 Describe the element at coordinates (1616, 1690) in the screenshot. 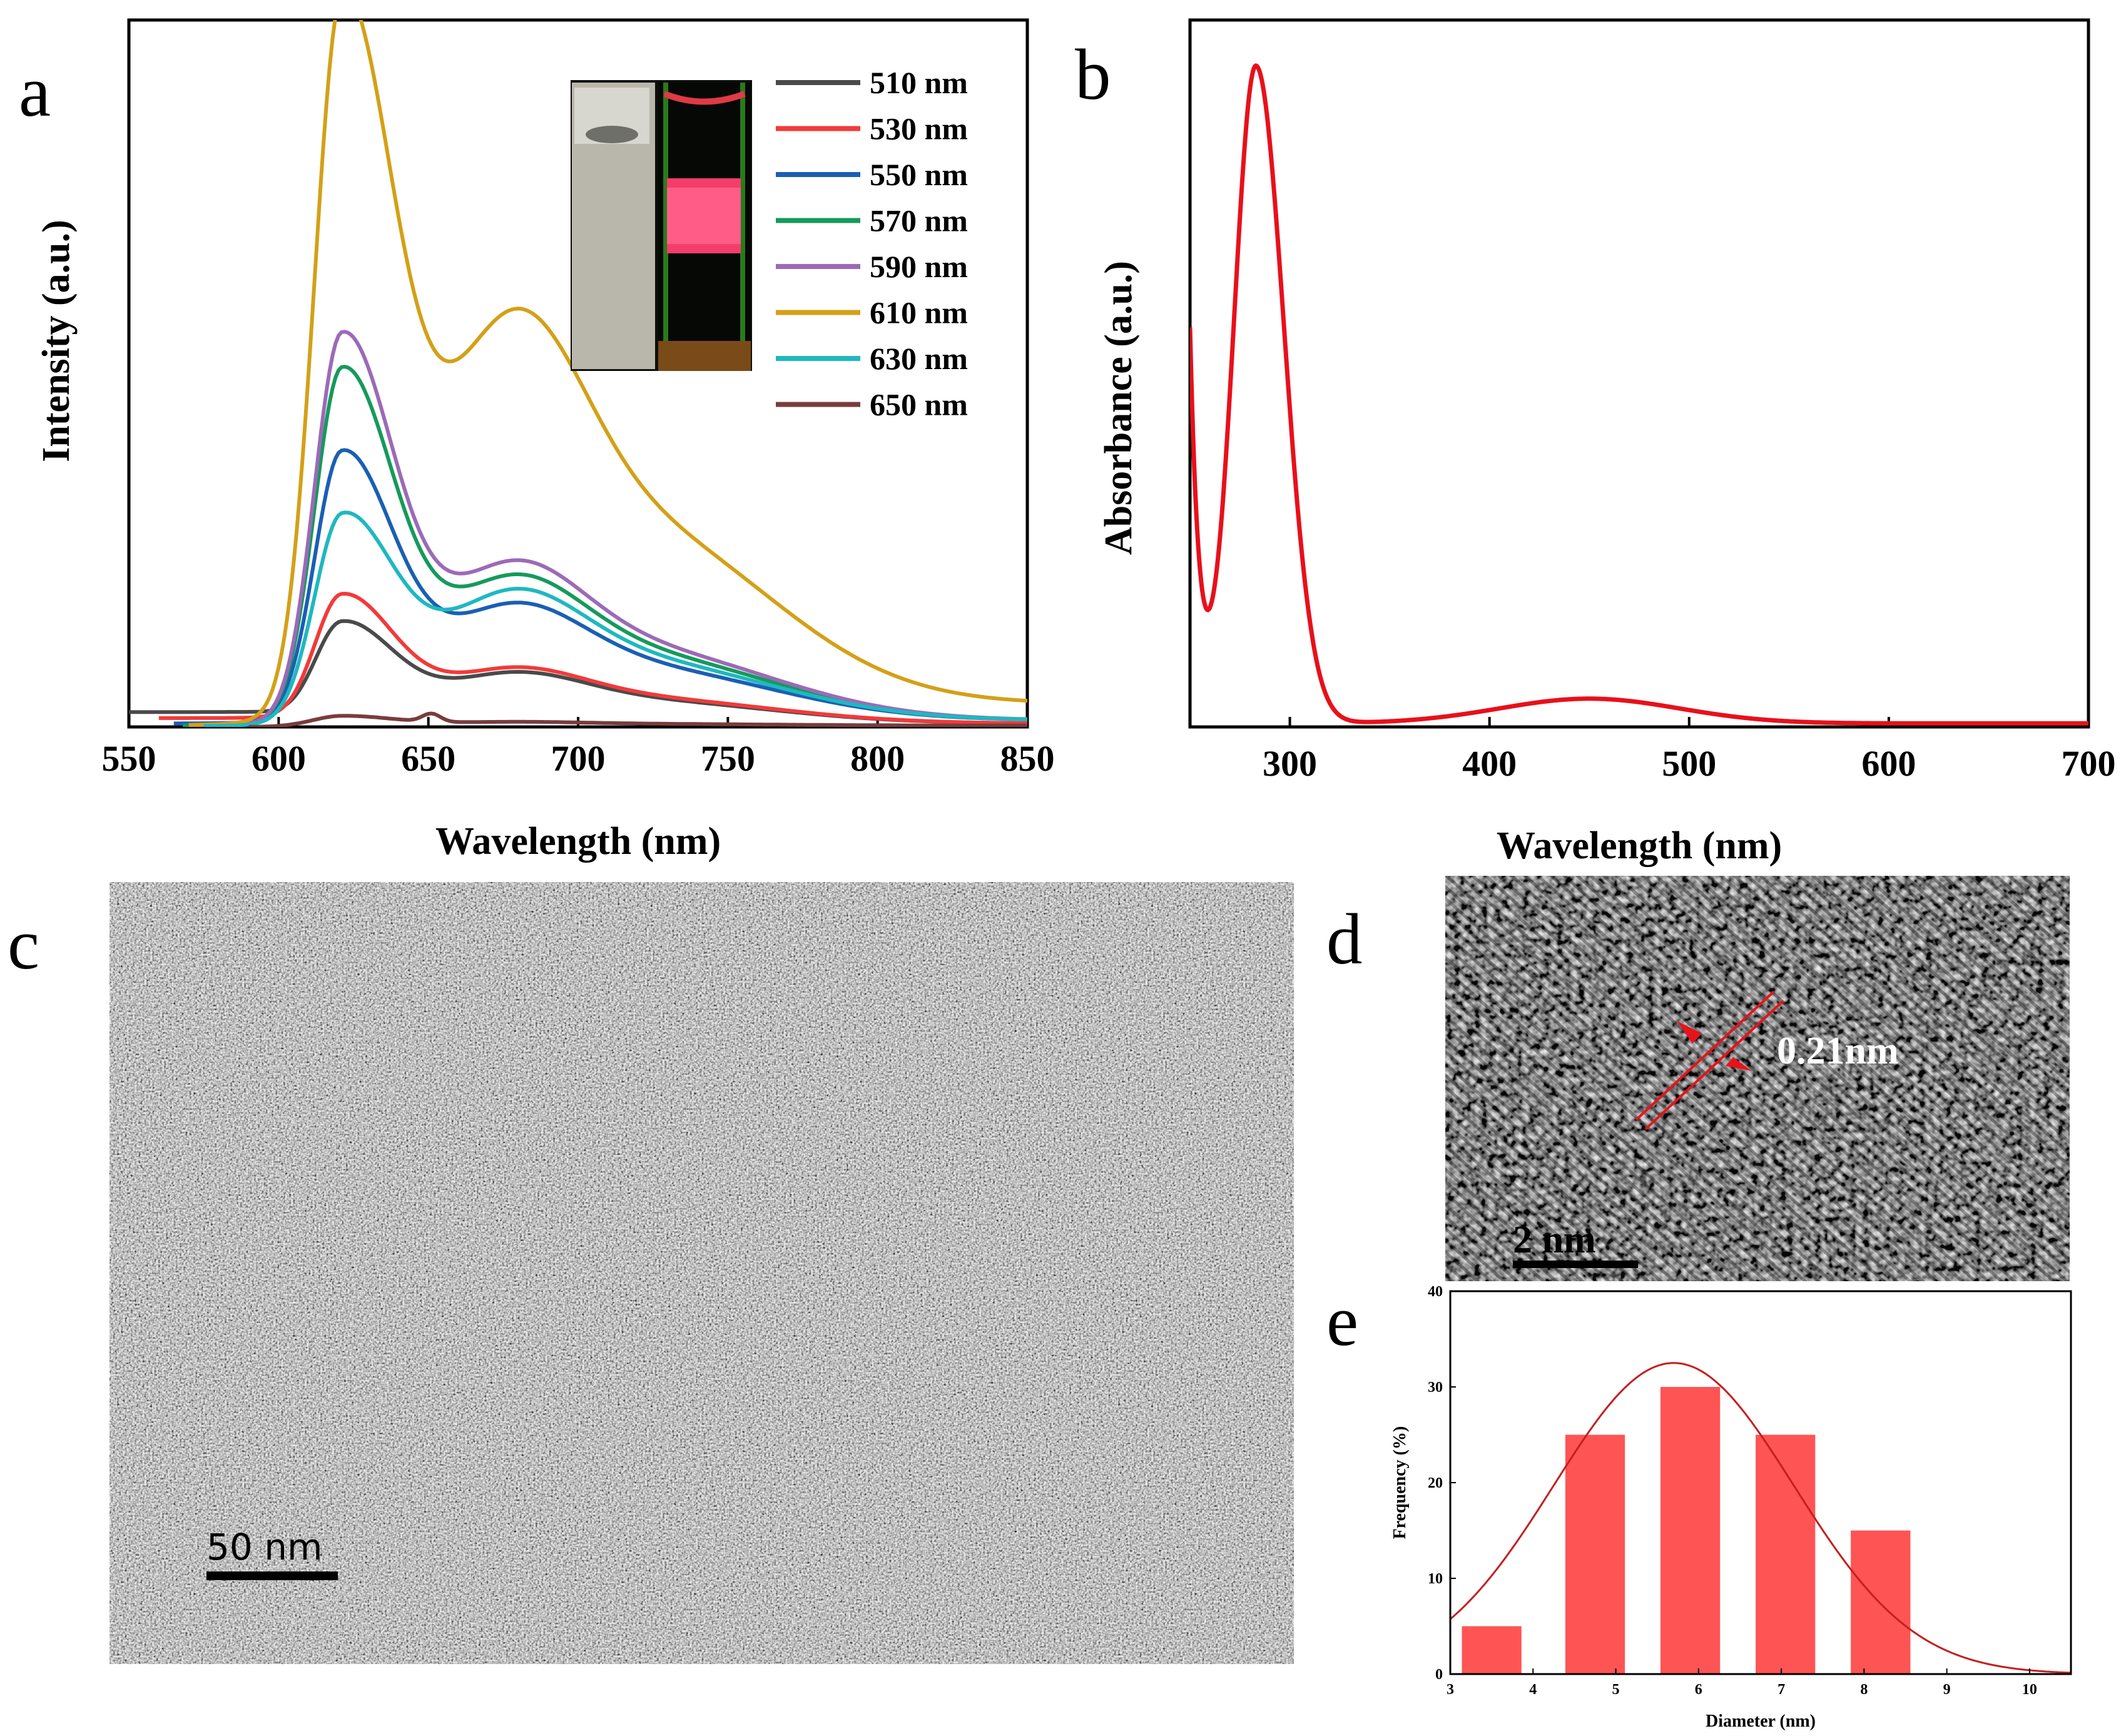

I see `e-x-tick-label: 5` at that location.